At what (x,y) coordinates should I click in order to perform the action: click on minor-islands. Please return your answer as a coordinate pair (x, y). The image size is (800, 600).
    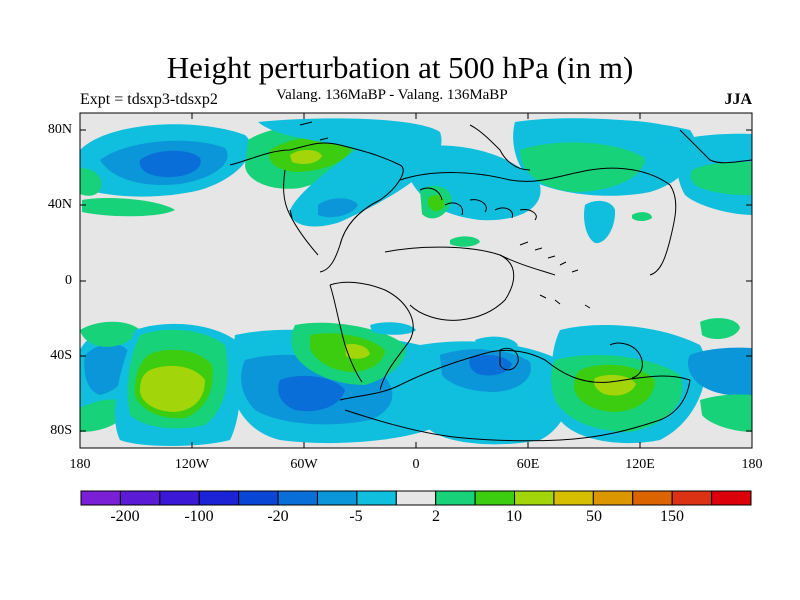
    Looking at the image, I should click on (440, 215).